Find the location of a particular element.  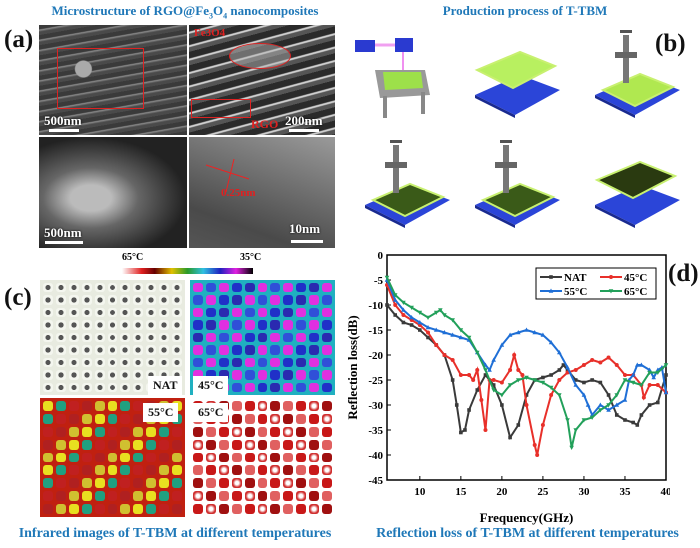

title-text: O is located at coordinates (218, 10).